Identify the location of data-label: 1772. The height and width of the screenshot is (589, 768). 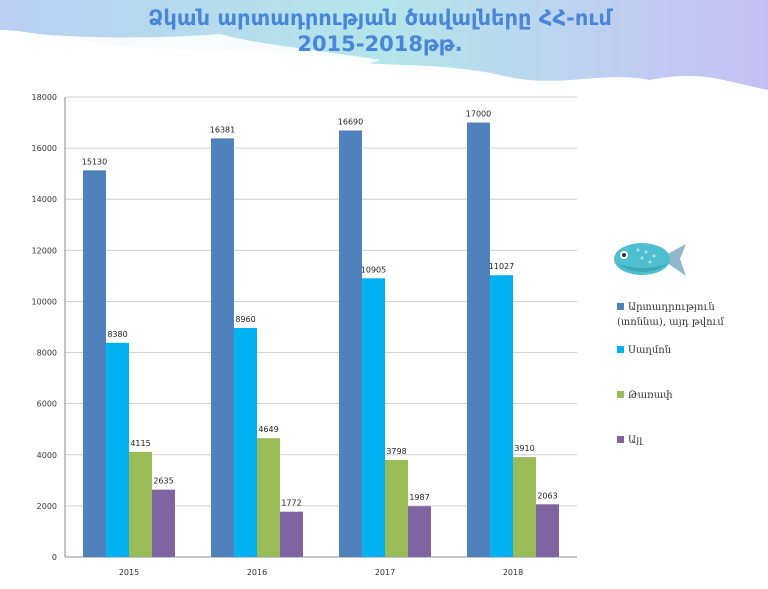
(291, 503).